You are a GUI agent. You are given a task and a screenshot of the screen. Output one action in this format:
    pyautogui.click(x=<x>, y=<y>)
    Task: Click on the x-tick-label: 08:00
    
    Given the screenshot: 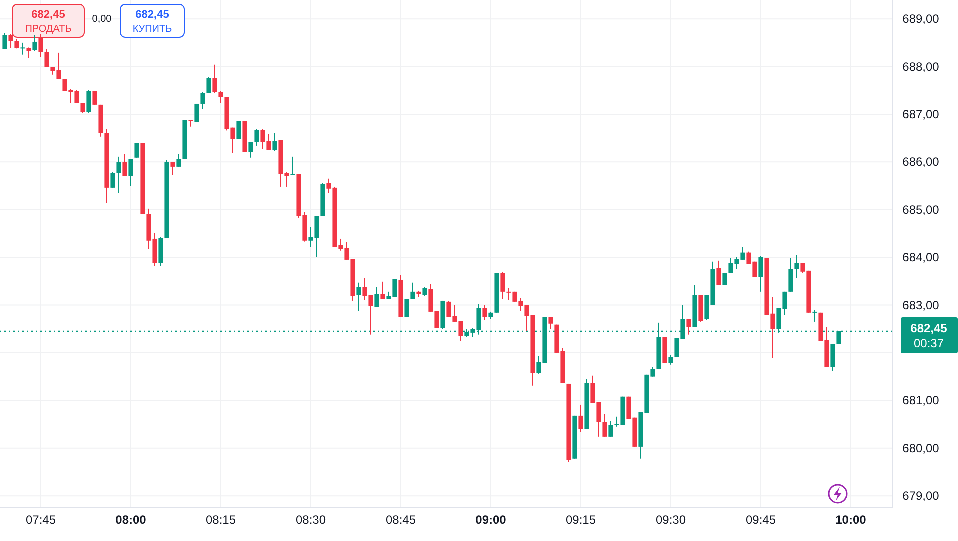 What is the action you would take?
    pyautogui.click(x=131, y=520)
    